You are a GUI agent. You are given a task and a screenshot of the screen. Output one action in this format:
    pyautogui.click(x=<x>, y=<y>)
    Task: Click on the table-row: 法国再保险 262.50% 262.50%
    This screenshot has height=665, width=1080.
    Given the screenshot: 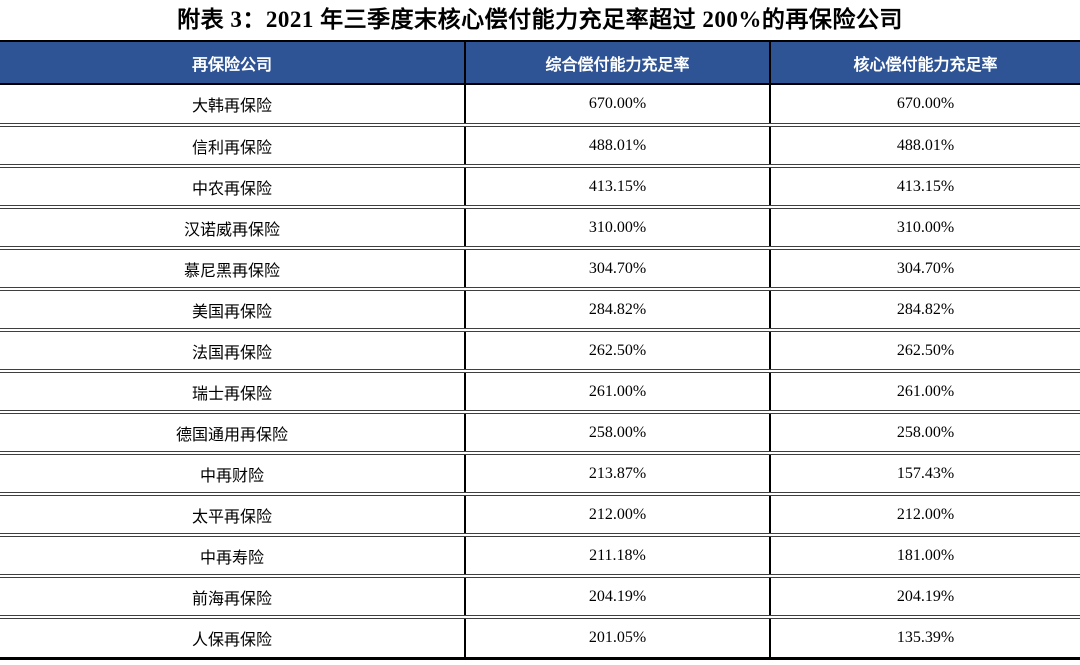 What is the action you would take?
    pyautogui.click(x=540, y=351)
    